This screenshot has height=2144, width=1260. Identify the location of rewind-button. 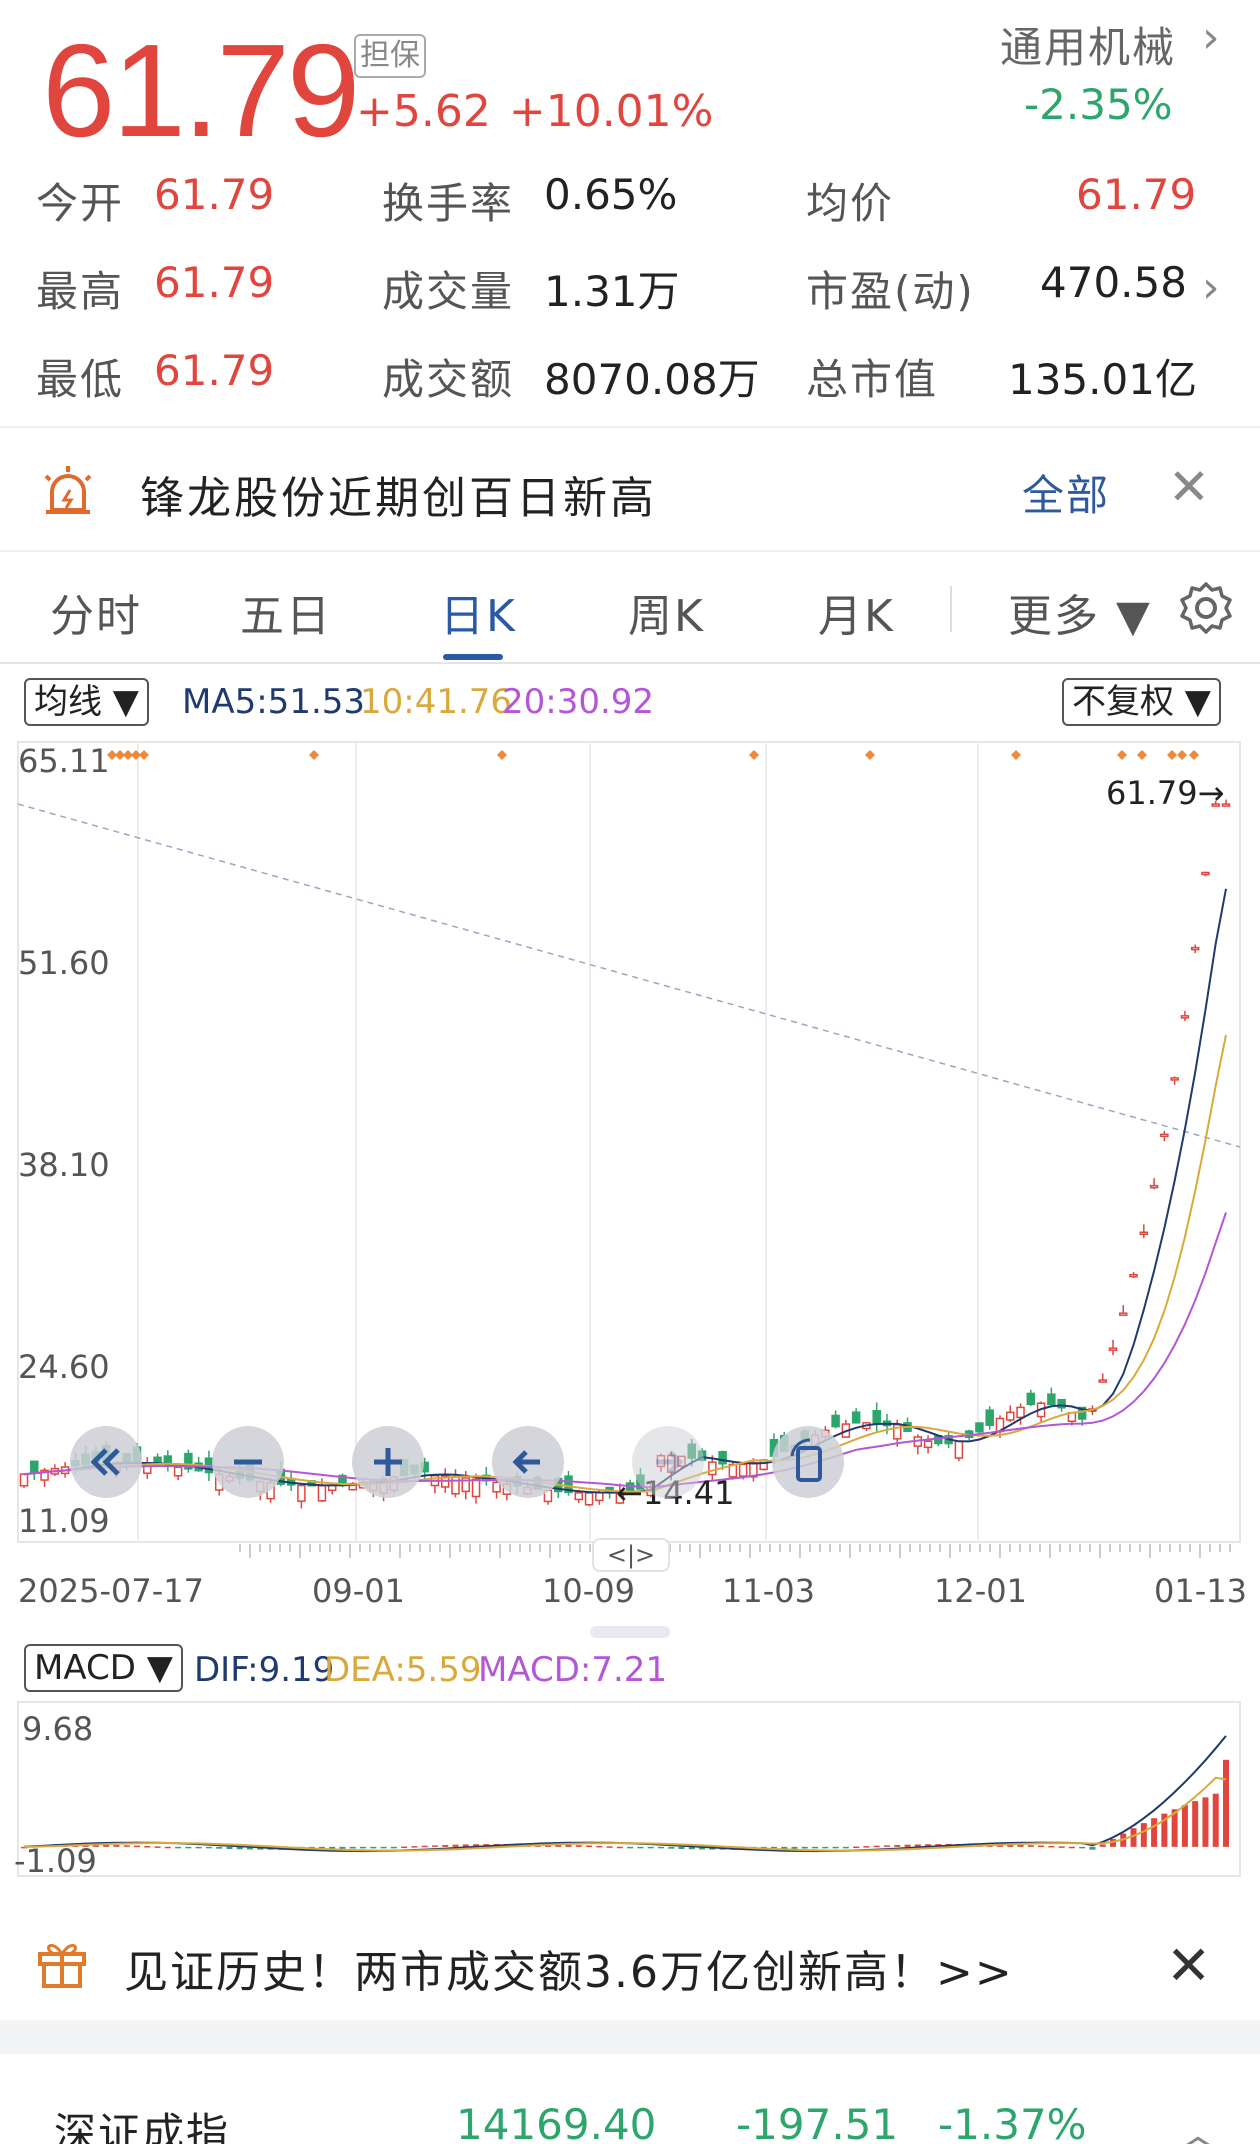
(106, 1462).